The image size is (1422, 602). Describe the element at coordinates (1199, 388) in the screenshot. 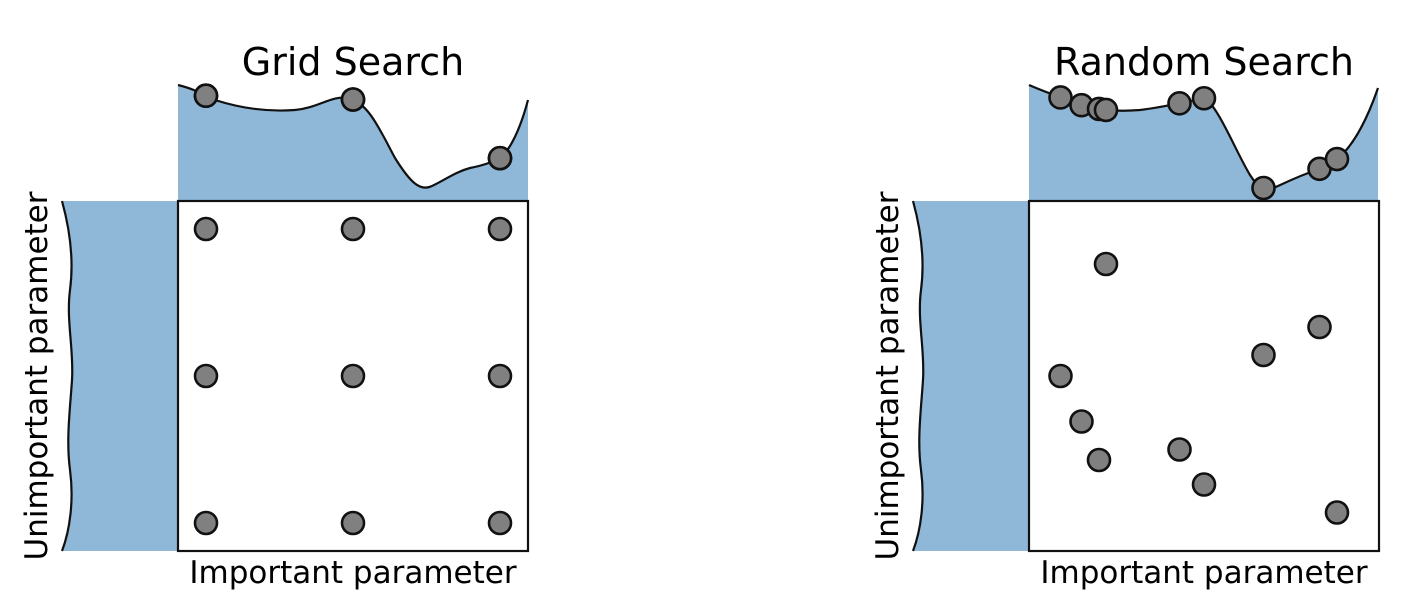

I see `random-sample-points` at that location.